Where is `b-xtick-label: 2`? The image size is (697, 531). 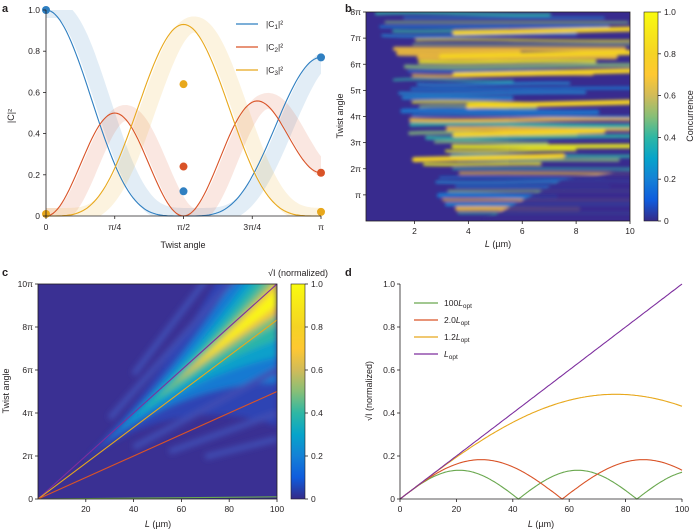 b-xtick-label: 2 is located at coordinates (414, 231).